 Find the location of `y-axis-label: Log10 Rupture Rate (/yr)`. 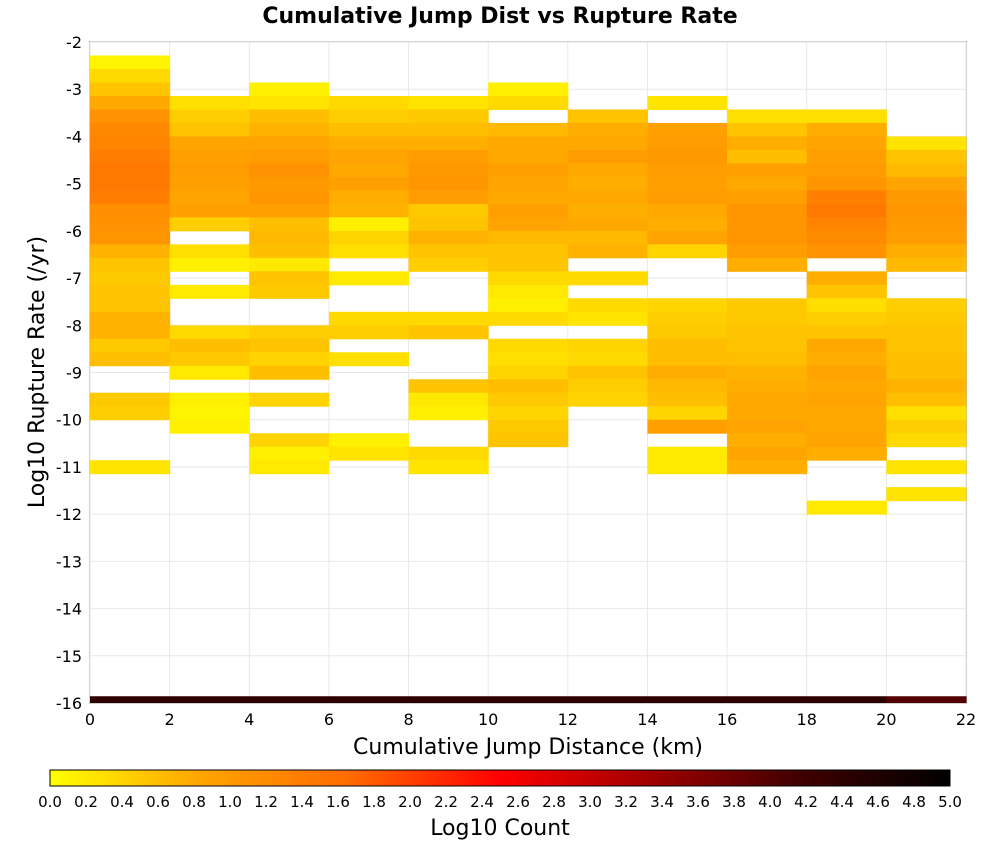

y-axis-label: Log10 Rupture Rate (/yr) is located at coordinates (37, 372).